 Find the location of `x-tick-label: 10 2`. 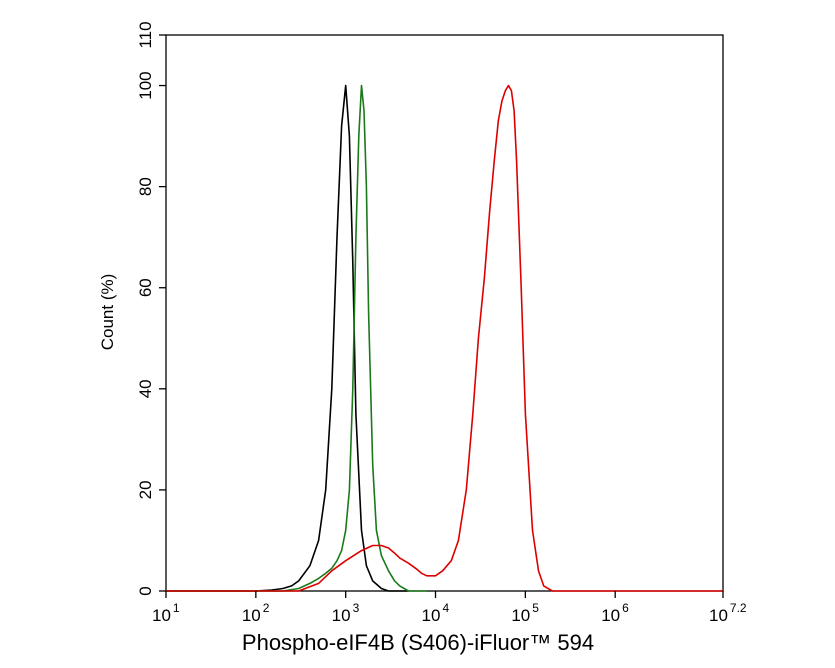

x-tick-label: 10 2 is located at coordinates (256, 613).